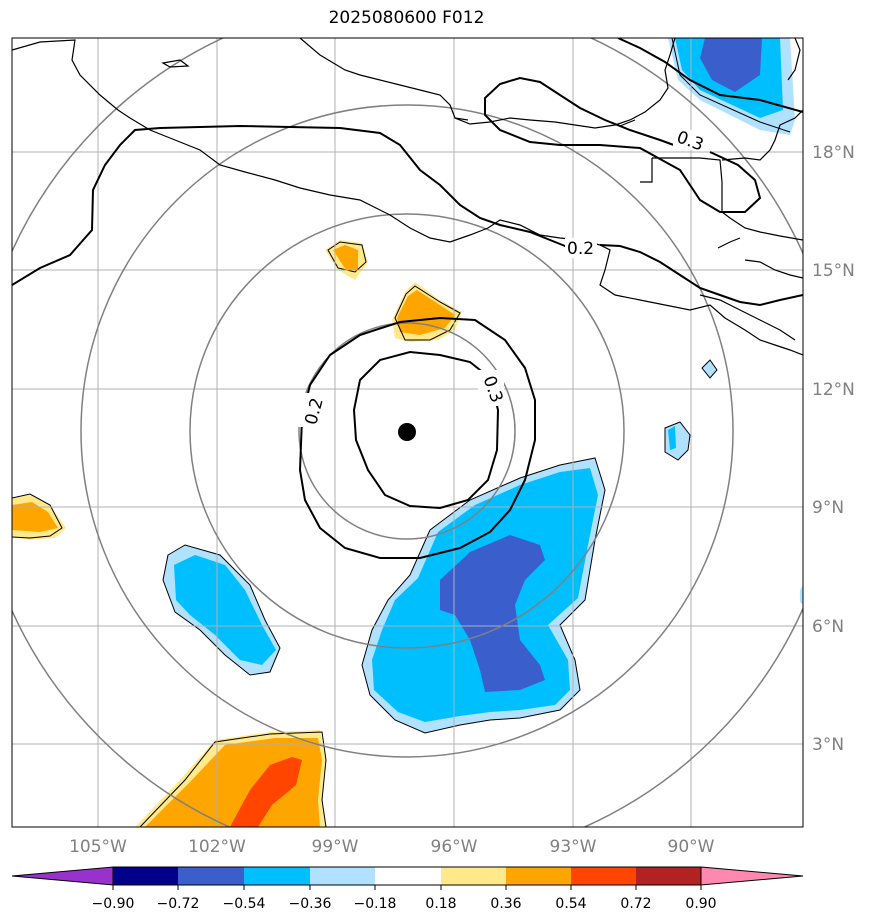  Describe the element at coordinates (833, 390) in the screenshot. I see `lat-label: 12°N` at that location.